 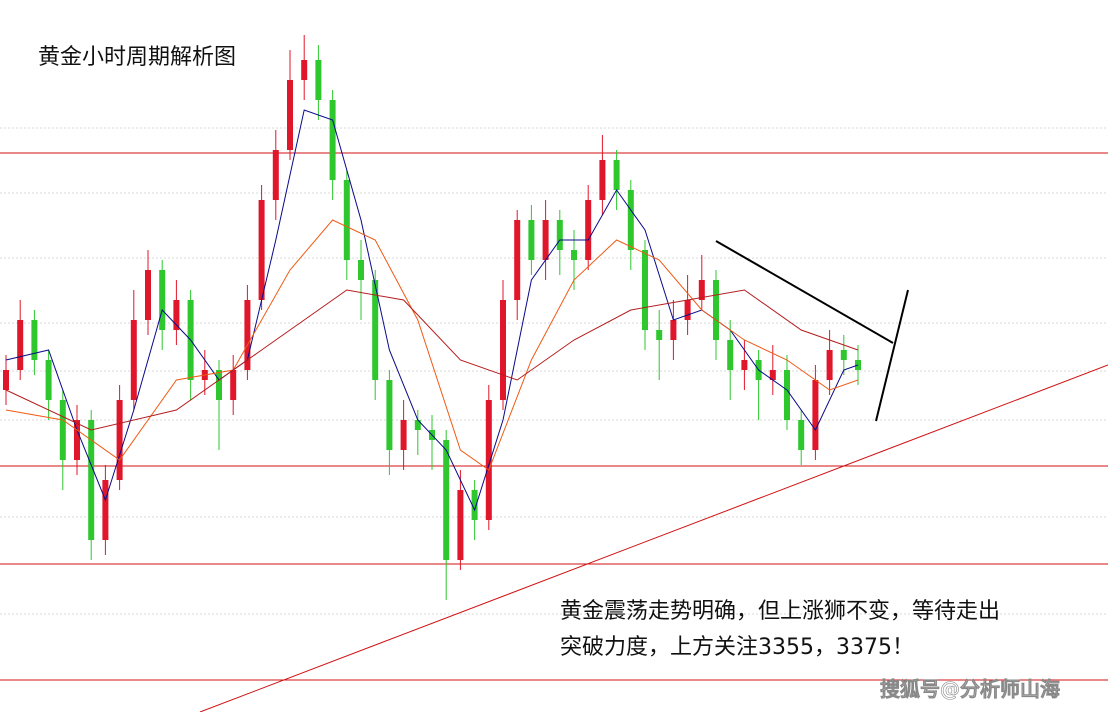 What do you see at coordinates (812, 331) in the screenshot?
I see `triangle-lines` at bounding box center [812, 331].